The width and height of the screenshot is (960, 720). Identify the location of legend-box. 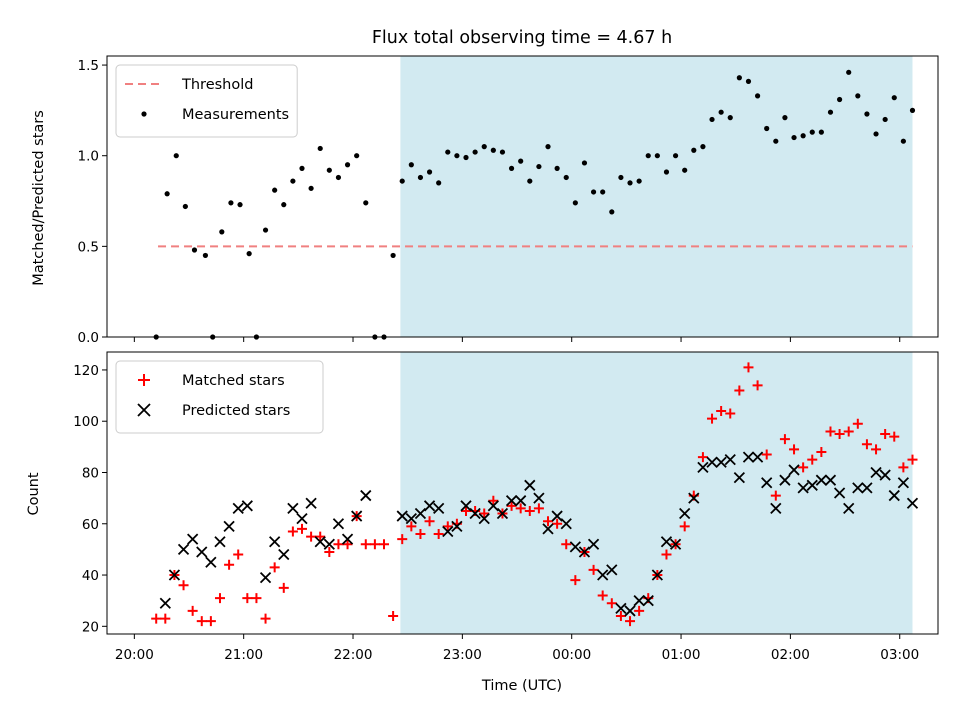
(206, 101).